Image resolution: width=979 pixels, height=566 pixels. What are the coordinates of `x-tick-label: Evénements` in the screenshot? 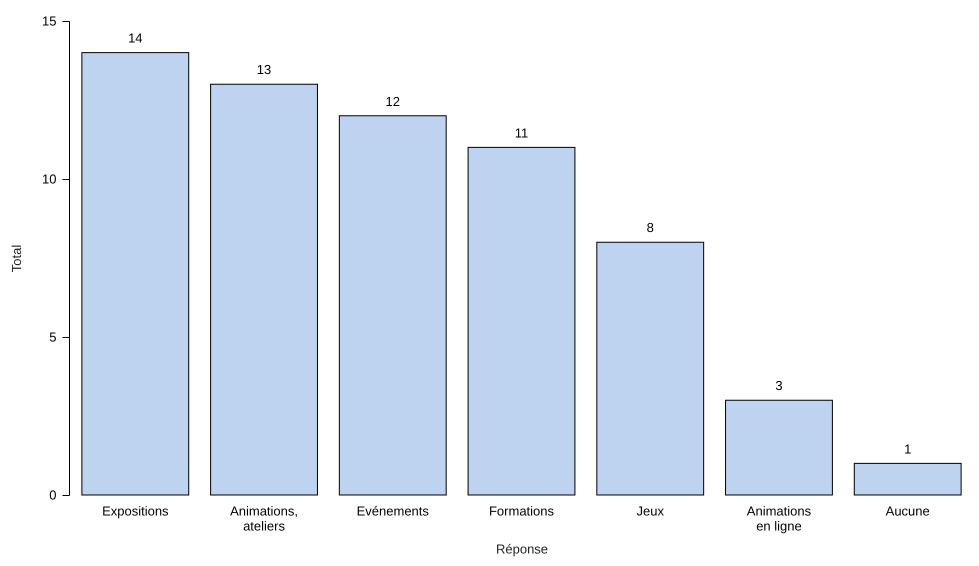 It's located at (393, 511).